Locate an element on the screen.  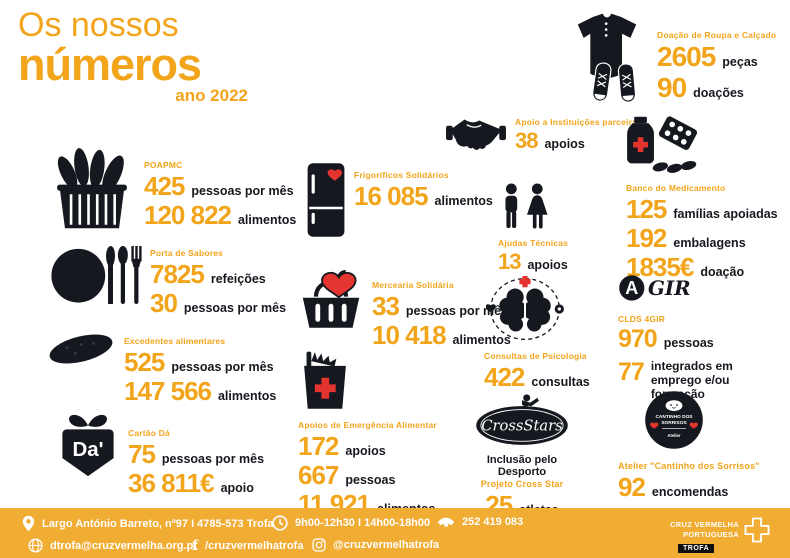
globe-icon is located at coordinates (35, 545).